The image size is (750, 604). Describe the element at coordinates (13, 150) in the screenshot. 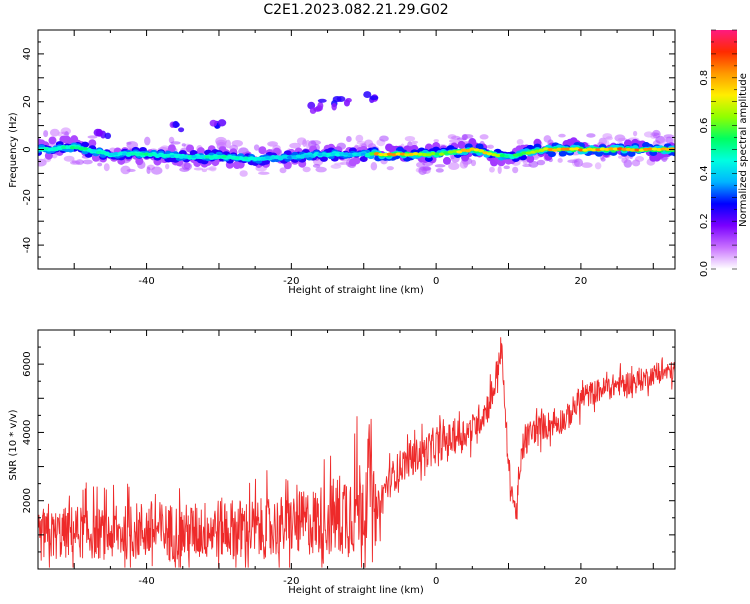

I see `spectrogram-y-label: Frequency (Hz)` at that location.